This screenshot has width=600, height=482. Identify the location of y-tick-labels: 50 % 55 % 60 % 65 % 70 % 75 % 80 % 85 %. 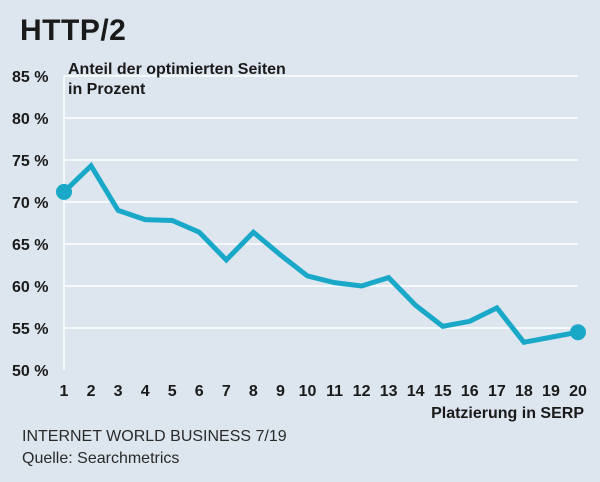
(30, 224).